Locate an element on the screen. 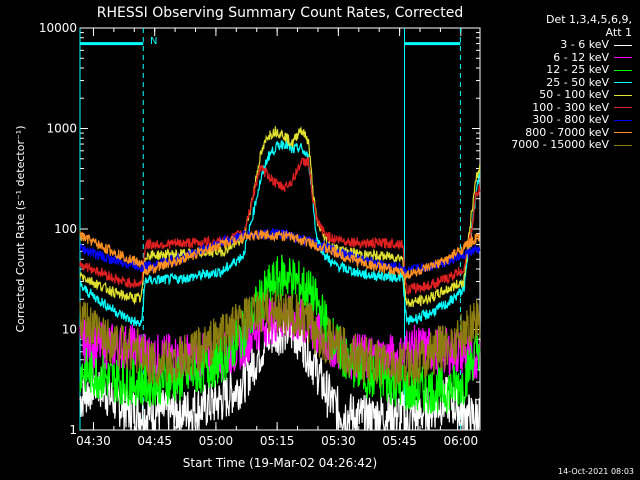 This screenshot has width=640, height=480. legend-label: 12 - 25 keV is located at coordinates (577, 69).